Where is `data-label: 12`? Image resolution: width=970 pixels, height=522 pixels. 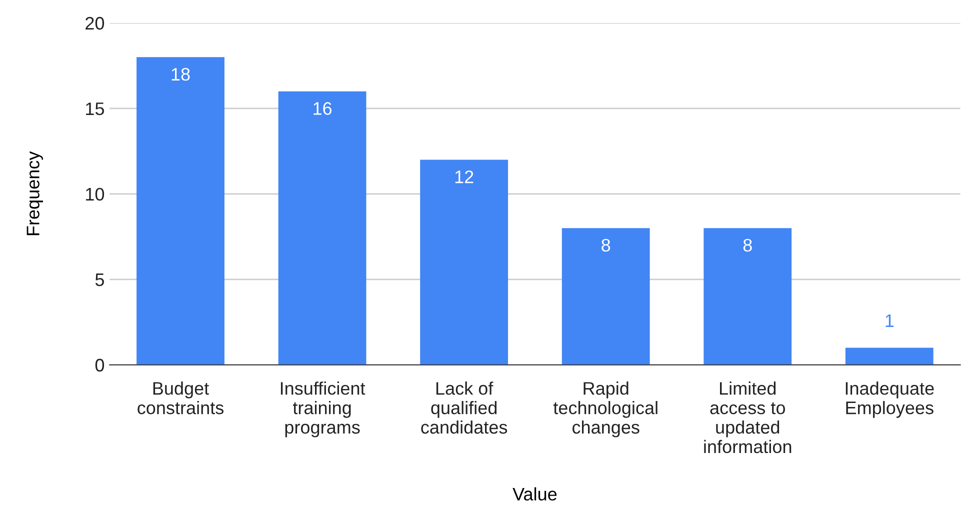
data-label: 12 is located at coordinates (464, 177).